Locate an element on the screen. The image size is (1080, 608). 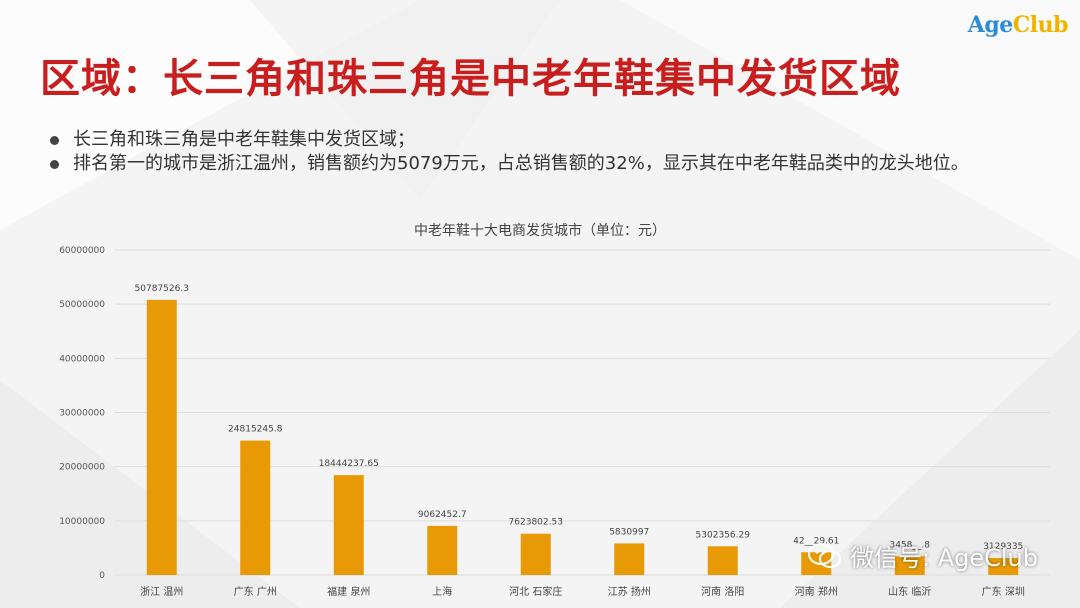
logo-part-club: Club is located at coordinates (1040, 25).